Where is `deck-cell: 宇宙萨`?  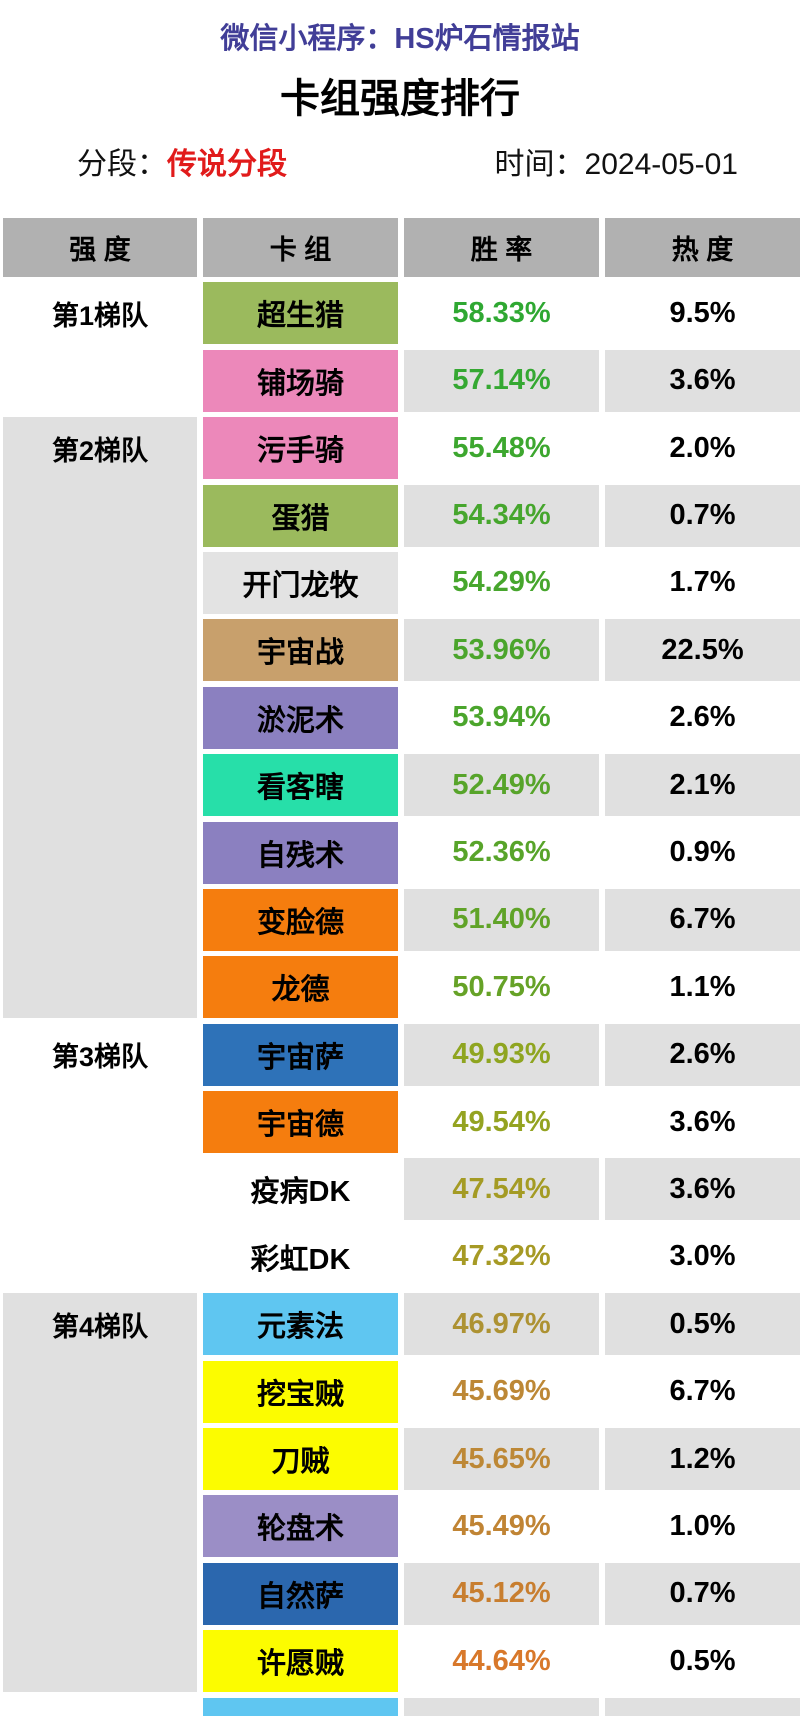 deck-cell: 宇宙萨 is located at coordinates (300, 1054).